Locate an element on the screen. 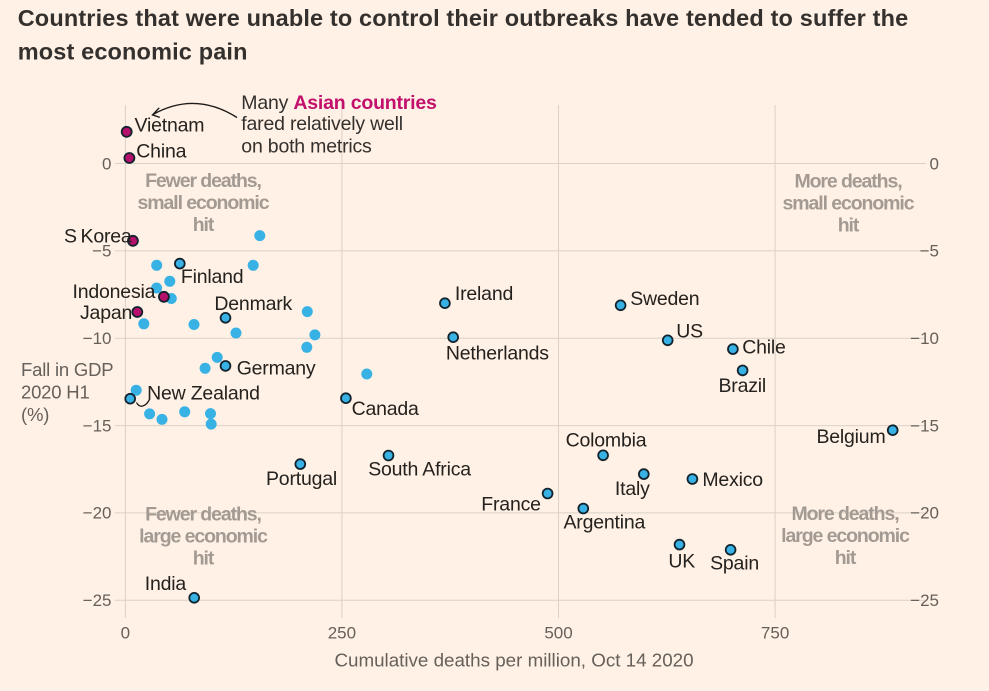 The width and height of the screenshot is (989, 691). svg-text: 2020 H1 is located at coordinates (55, 391).